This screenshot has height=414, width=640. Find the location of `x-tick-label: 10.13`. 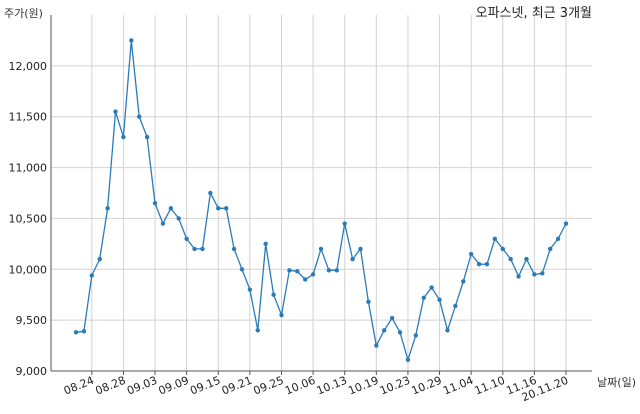

x-tick-label: 10.13 is located at coordinates (332, 386).